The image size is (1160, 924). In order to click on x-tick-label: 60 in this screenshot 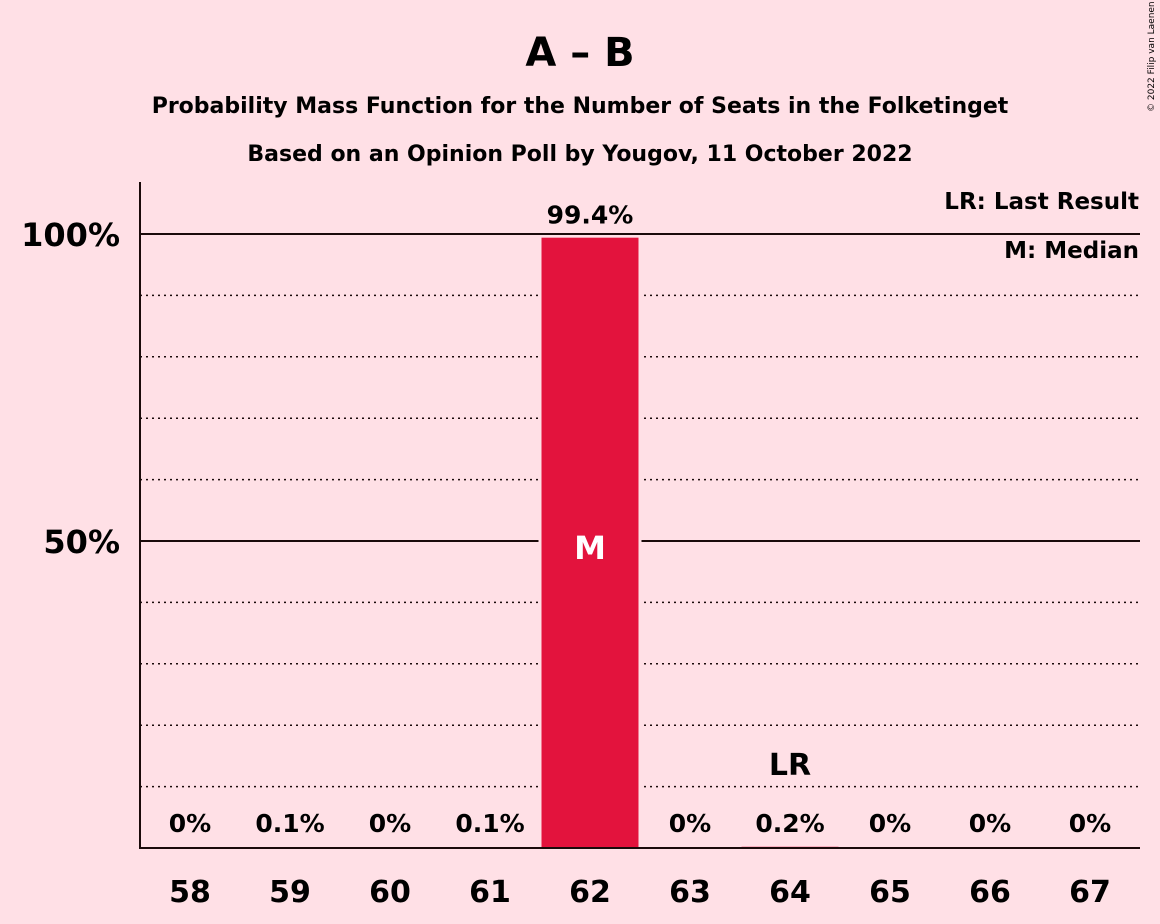, I will do `click(390, 892)`.